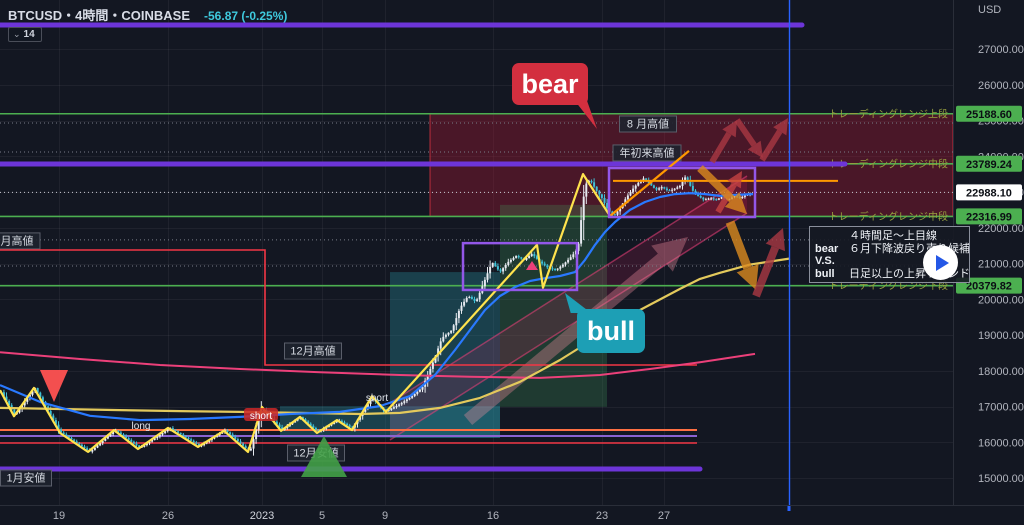  I want to click on level-label: 8 月高値, so click(648, 124).